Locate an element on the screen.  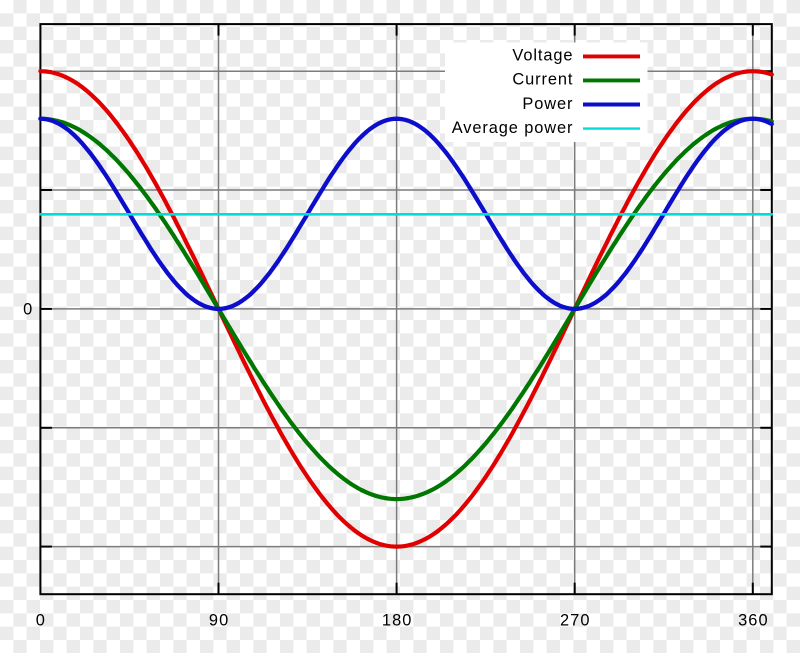
svg-text: 180 is located at coordinates (397, 620).